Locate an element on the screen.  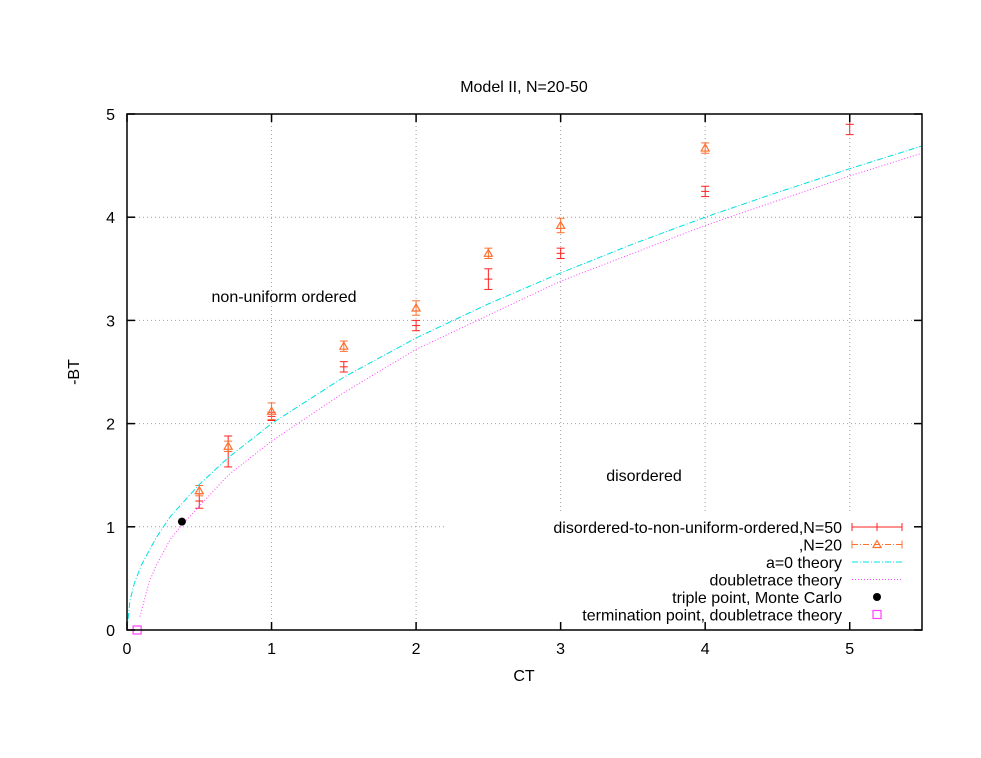
y-tick-label: 2 is located at coordinates (110, 425).